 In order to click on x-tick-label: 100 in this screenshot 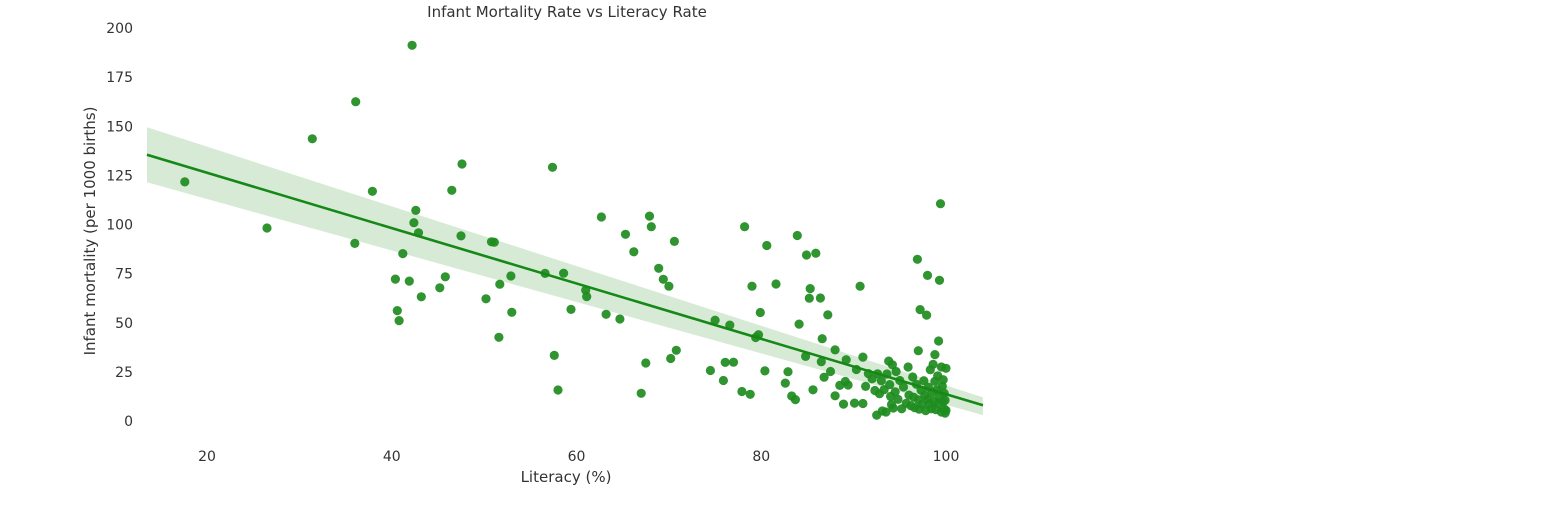, I will do `click(946, 457)`.